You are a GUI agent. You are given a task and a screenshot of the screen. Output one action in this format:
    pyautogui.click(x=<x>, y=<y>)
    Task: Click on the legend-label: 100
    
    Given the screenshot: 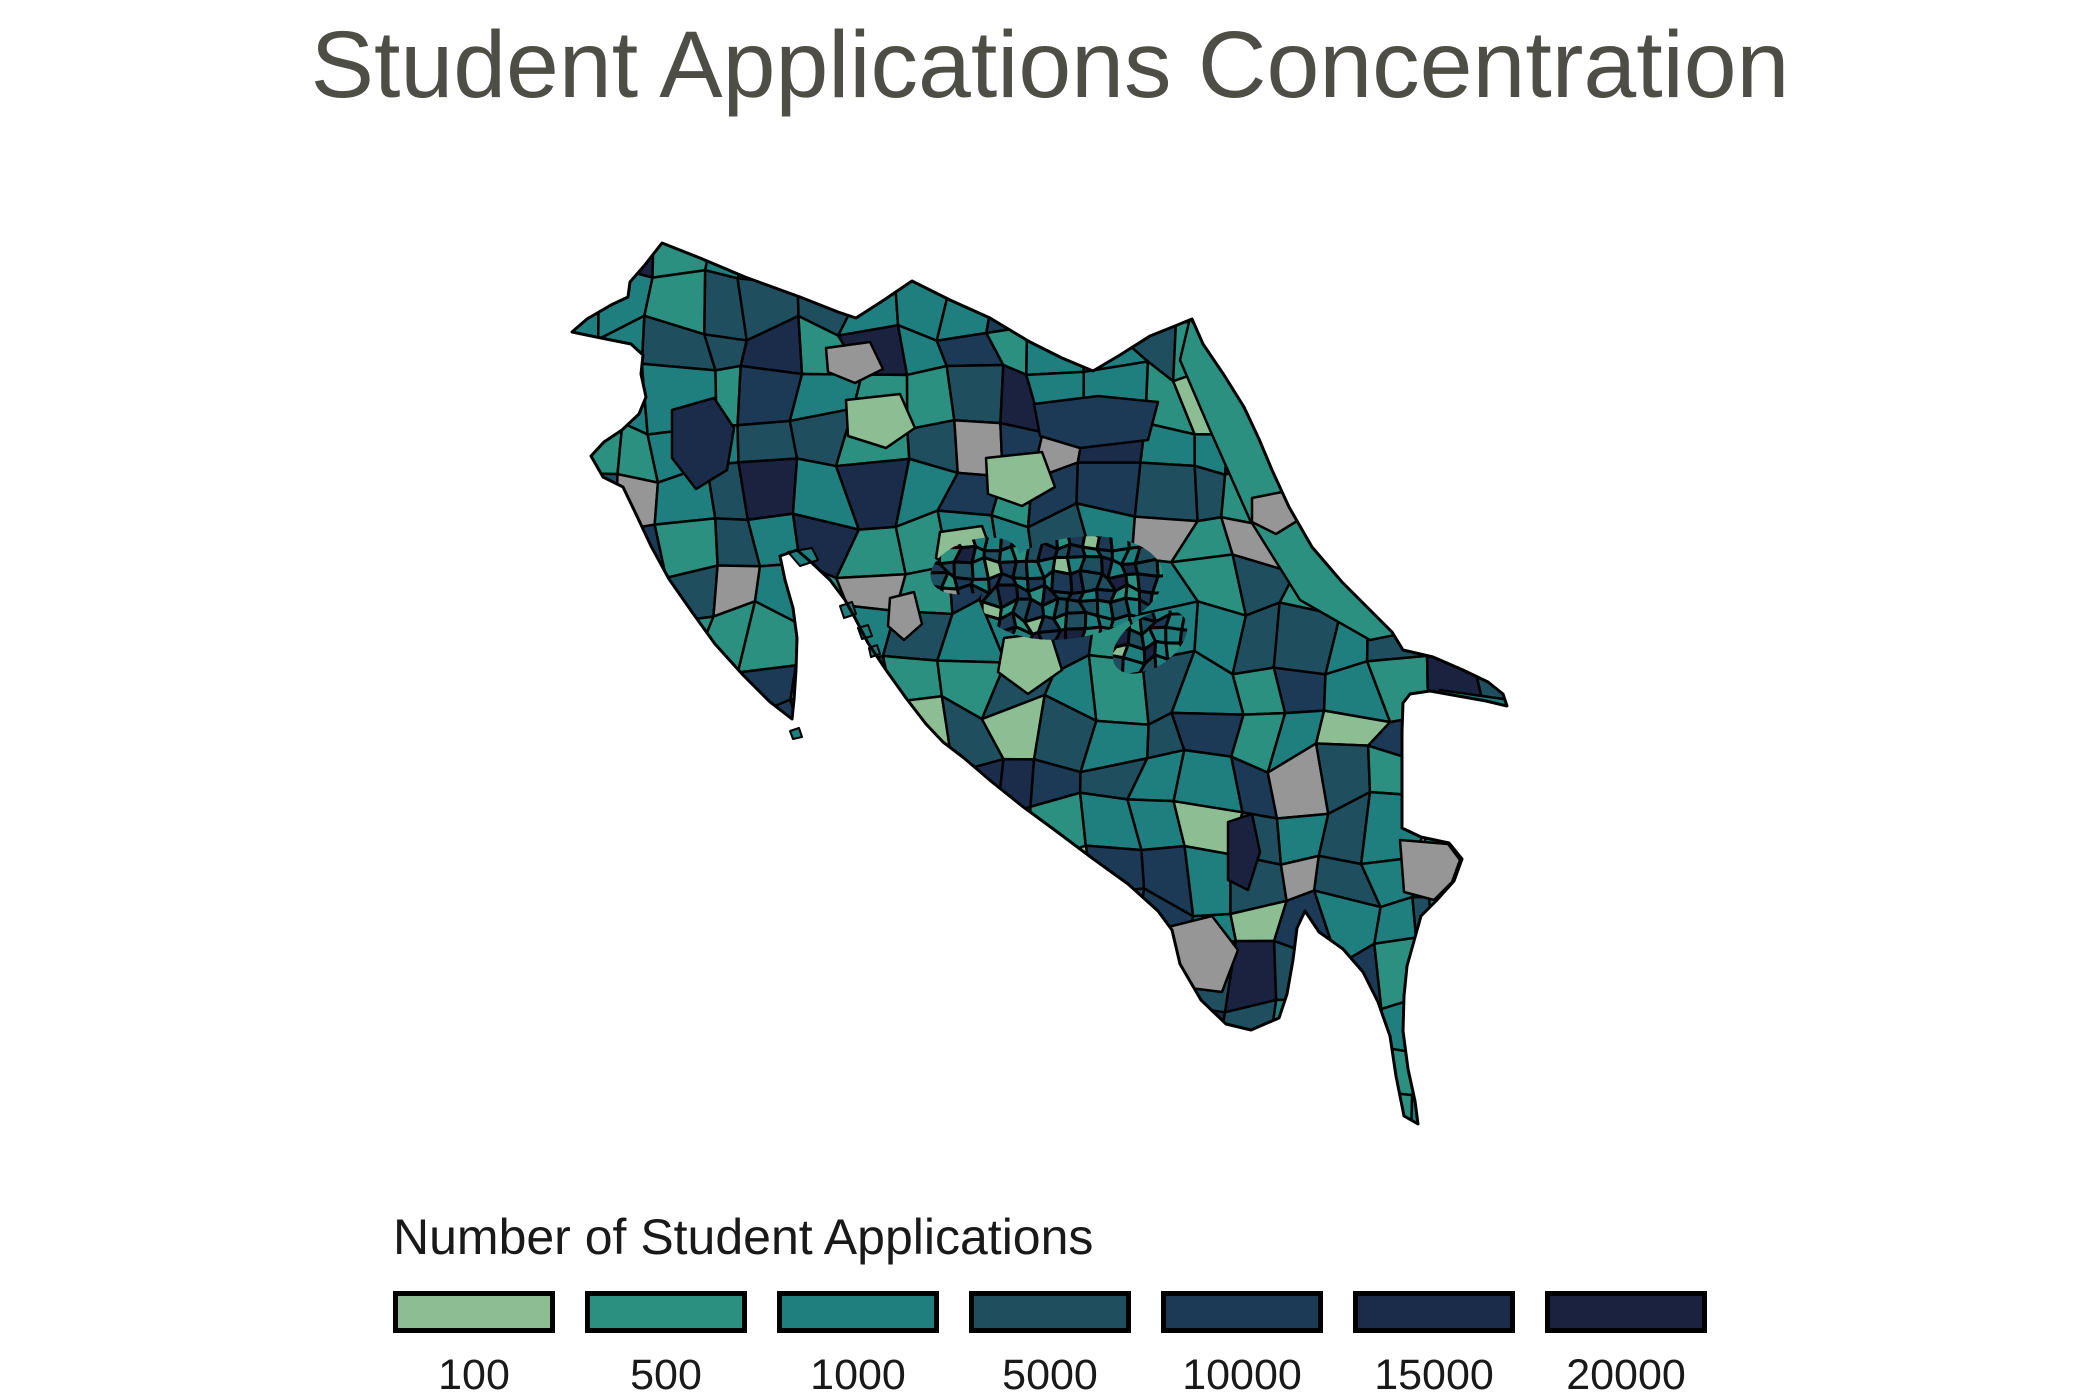 What is the action you would take?
    pyautogui.click(x=474, y=1375)
    